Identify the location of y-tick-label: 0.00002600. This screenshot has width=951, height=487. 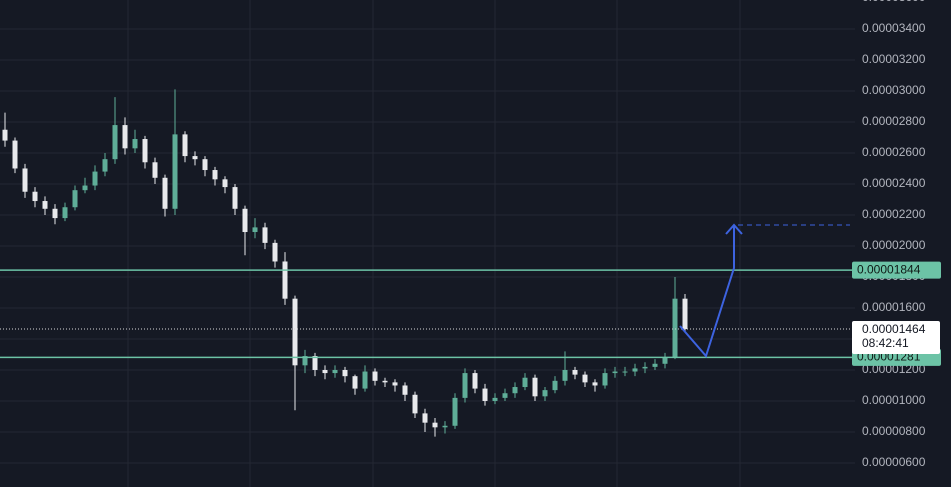
(894, 152).